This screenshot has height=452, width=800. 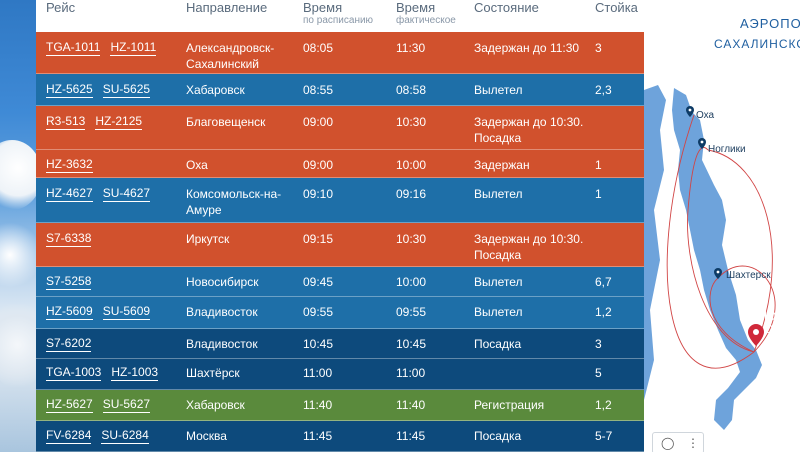 What do you see at coordinates (718, 273) in the screenshot?
I see `pin-shakhtersk-icon` at bounding box center [718, 273].